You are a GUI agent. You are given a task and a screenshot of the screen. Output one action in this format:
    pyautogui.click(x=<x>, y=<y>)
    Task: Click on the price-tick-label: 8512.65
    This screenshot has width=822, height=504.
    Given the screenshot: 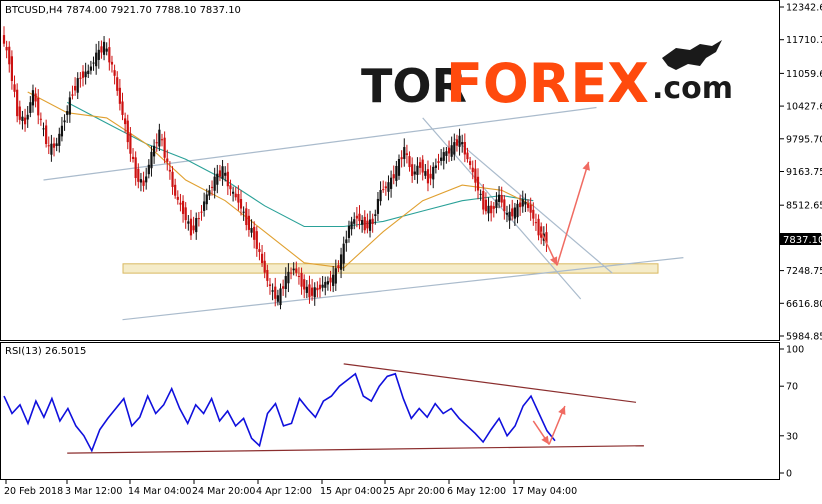 What is the action you would take?
    pyautogui.click(x=804, y=206)
    